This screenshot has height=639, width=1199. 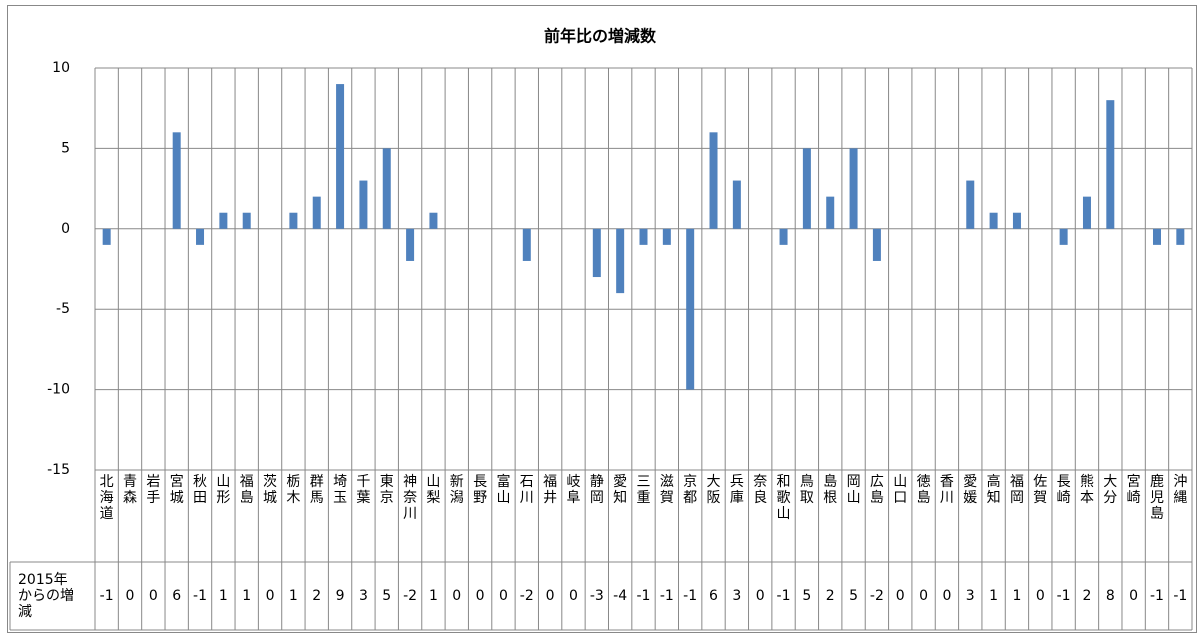 I want to click on x-tick-label: 福島, so click(x=246, y=490).